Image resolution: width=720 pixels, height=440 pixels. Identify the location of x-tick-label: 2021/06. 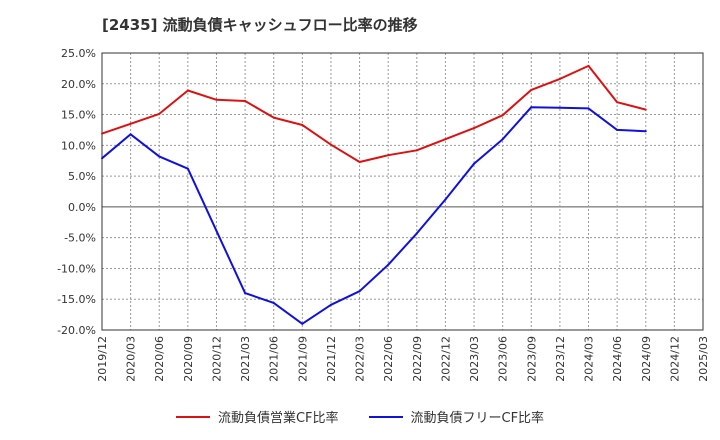
(274, 359).